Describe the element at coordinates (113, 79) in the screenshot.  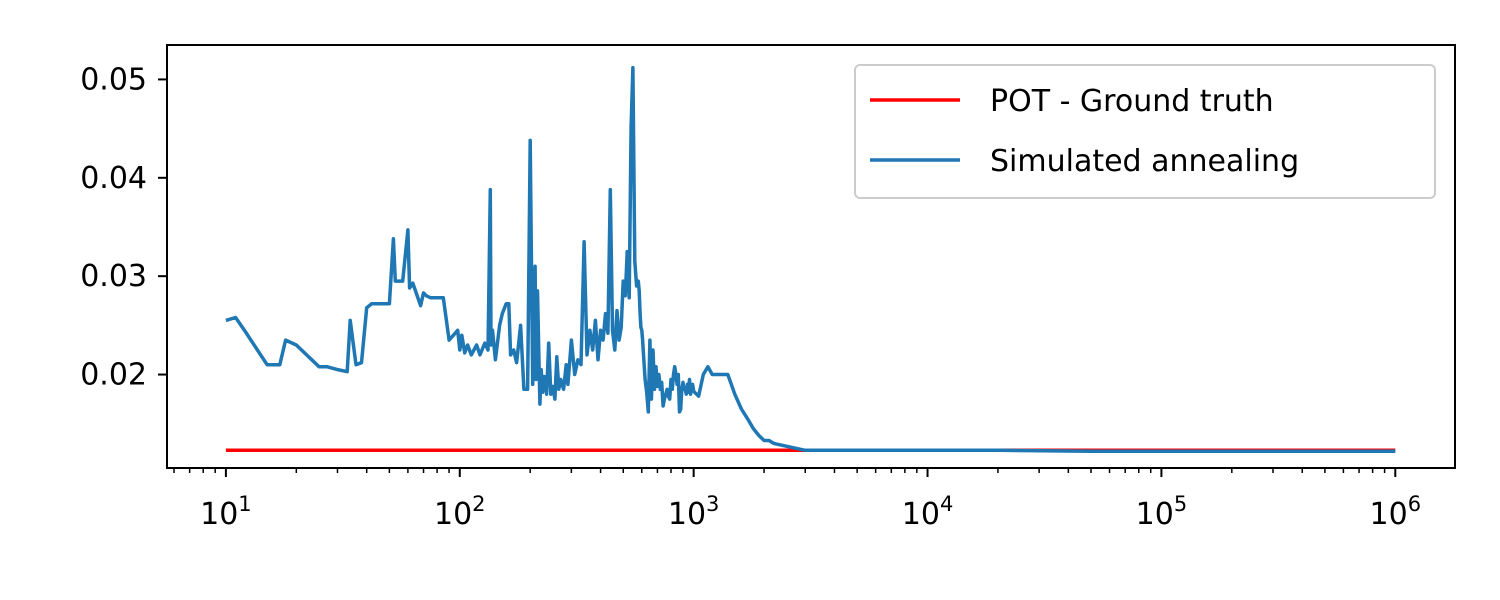
I see `y-tick-label: 0.05` at that location.